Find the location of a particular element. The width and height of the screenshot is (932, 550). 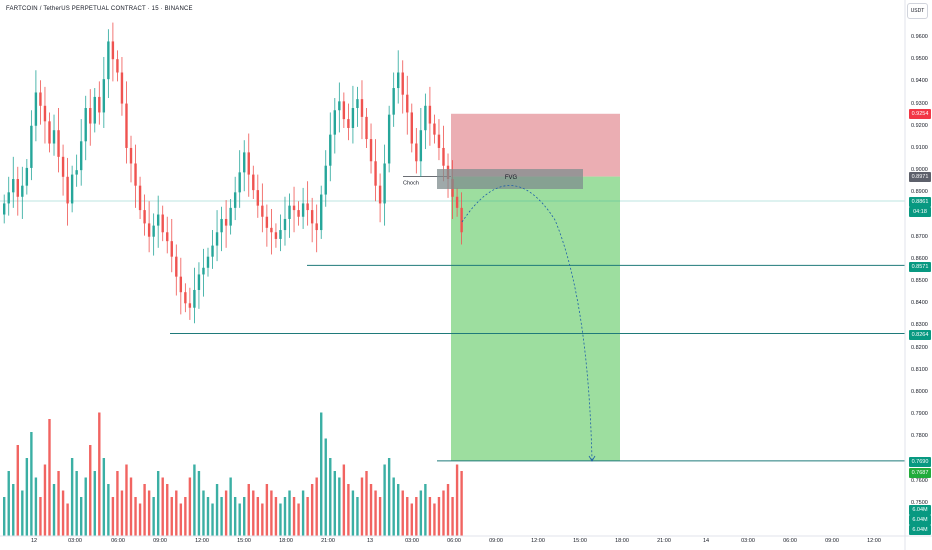

time-tick: 12 is located at coordinates (34, 541).